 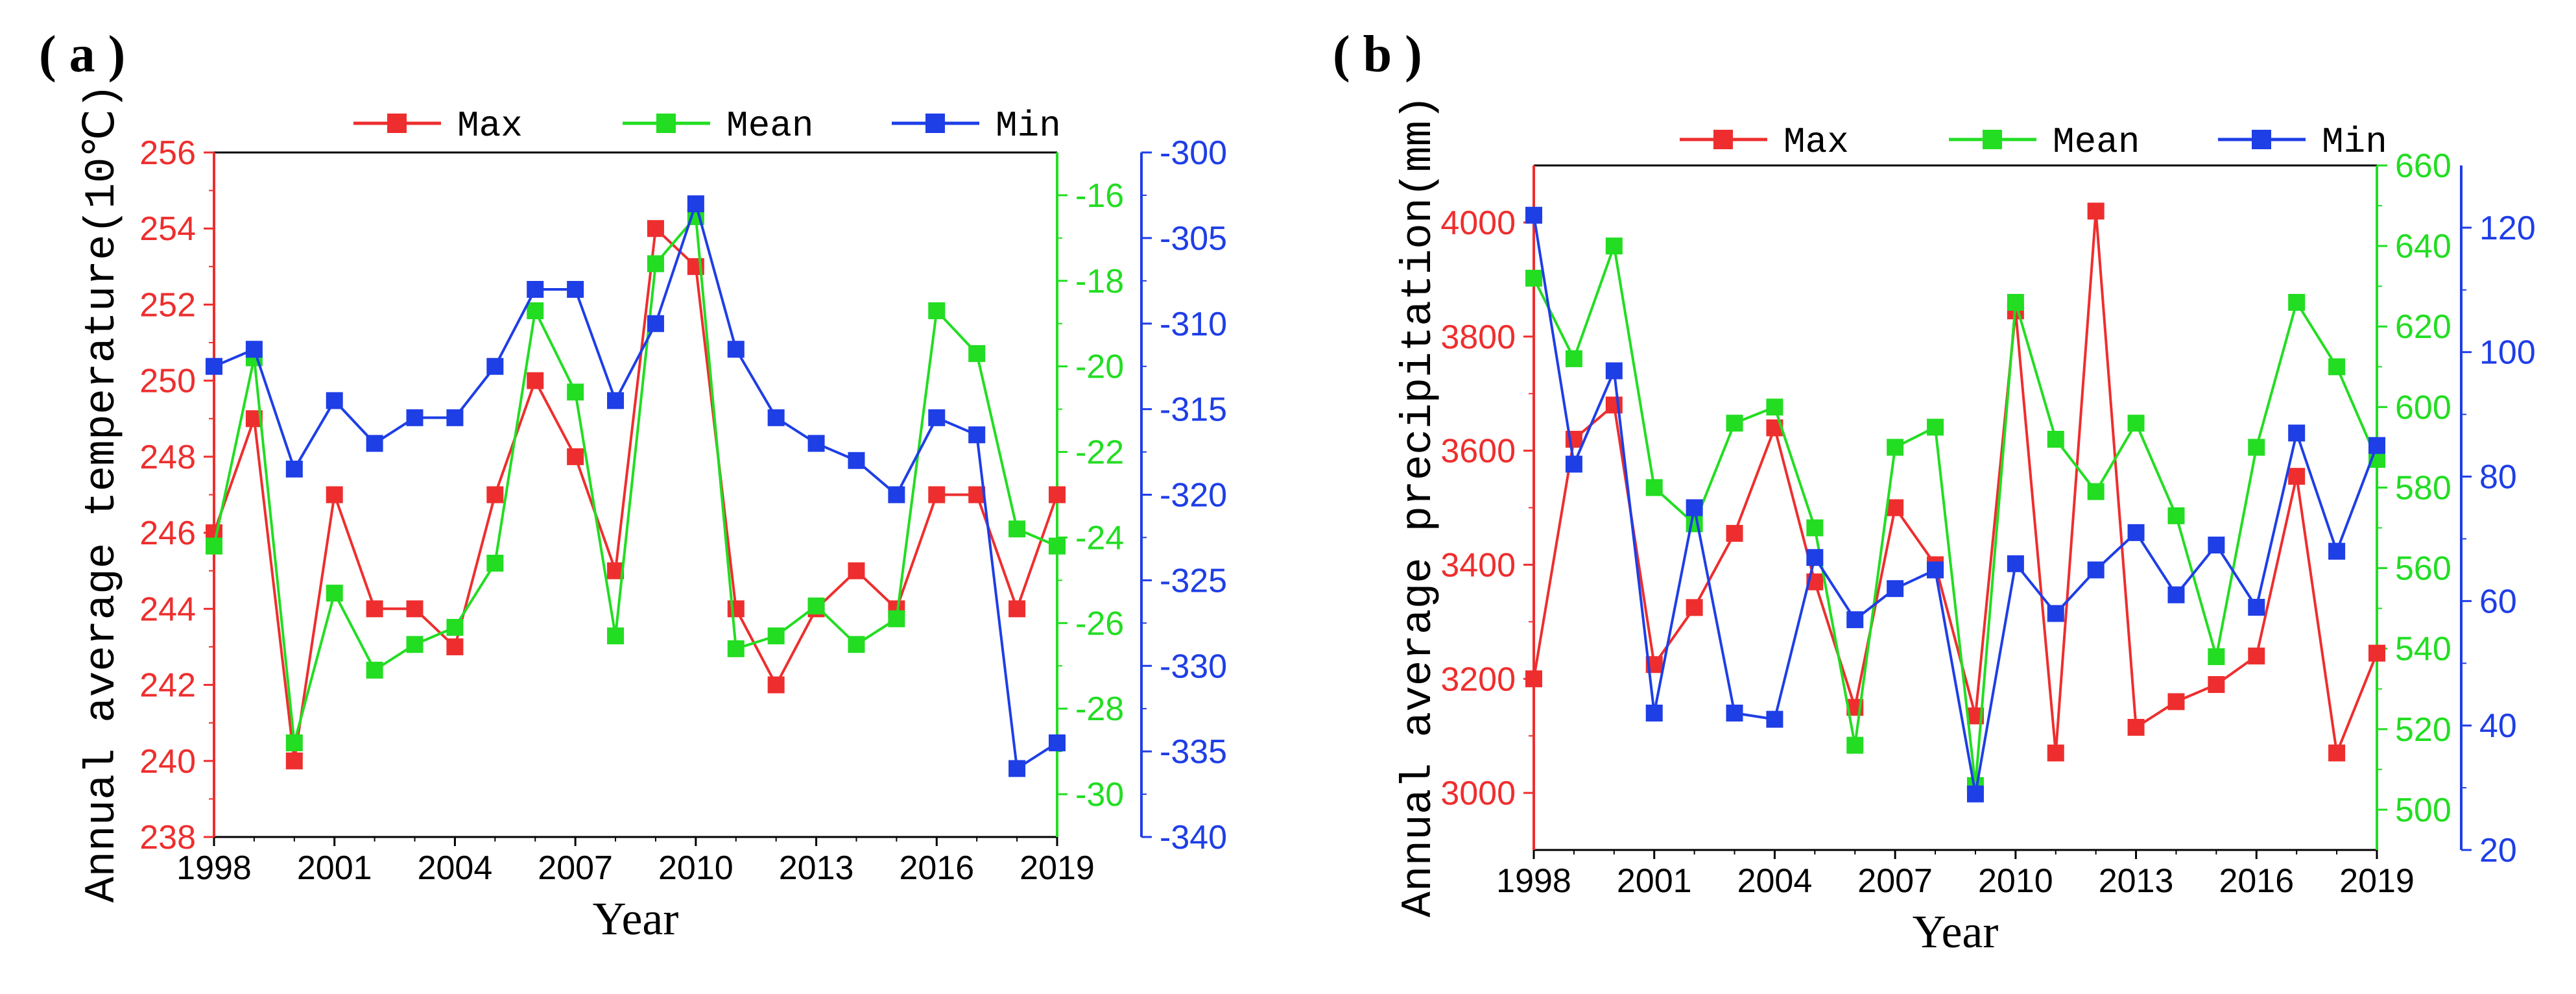 What do you see at coordinates (167, 838) in the screenshot?
I see `y-tick-label: 238` at bounding box center [167, 838].